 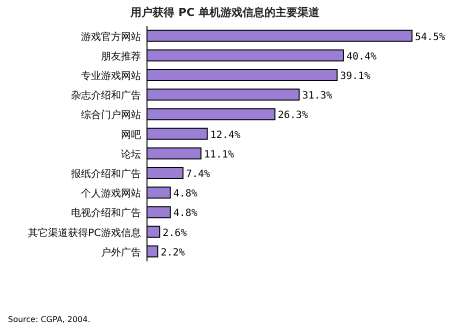 What do you see at coordinates (111, 194) in the screenshot?
I see `y-tick-label: 个人游戏网站` at bounding box center [111, 194].